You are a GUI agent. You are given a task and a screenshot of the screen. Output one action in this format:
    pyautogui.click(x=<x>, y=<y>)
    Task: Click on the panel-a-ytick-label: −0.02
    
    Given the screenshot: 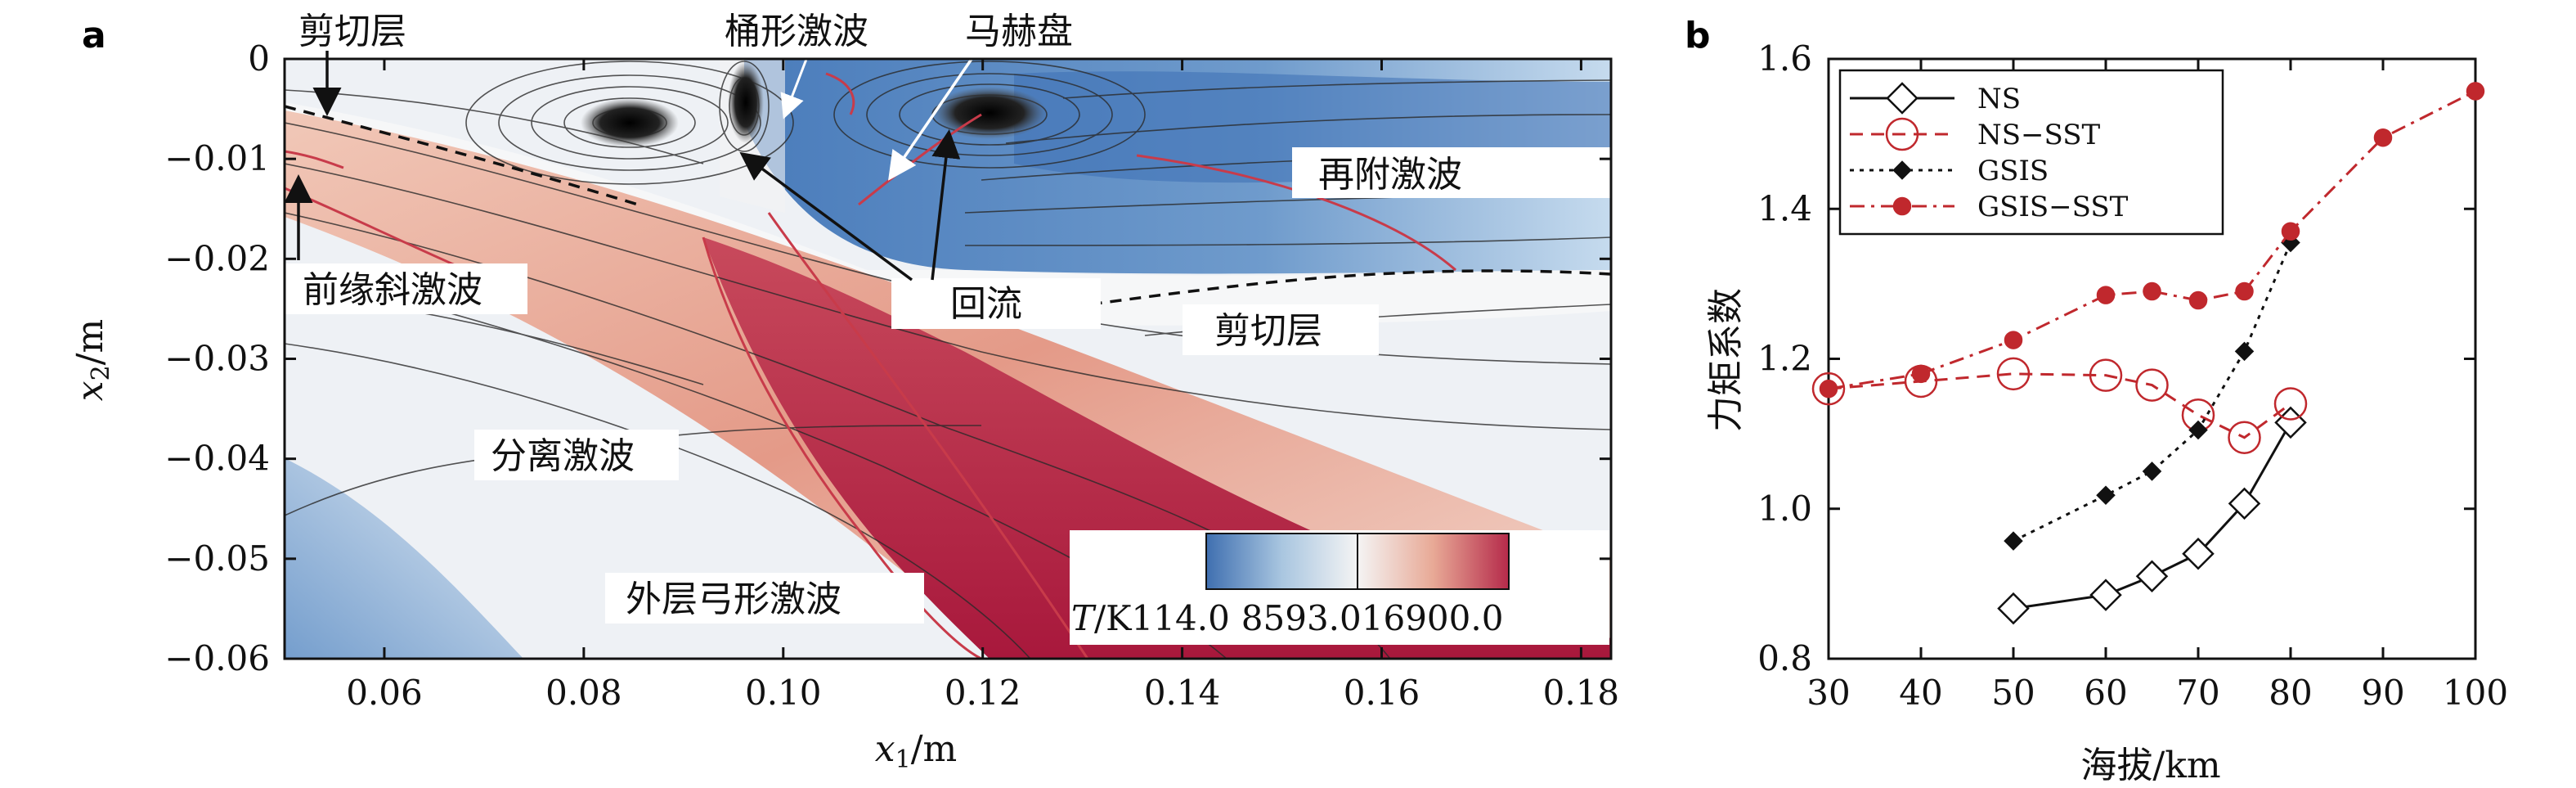 What is the action you would take?
    pyautogui.click(x=217, y=258)
    